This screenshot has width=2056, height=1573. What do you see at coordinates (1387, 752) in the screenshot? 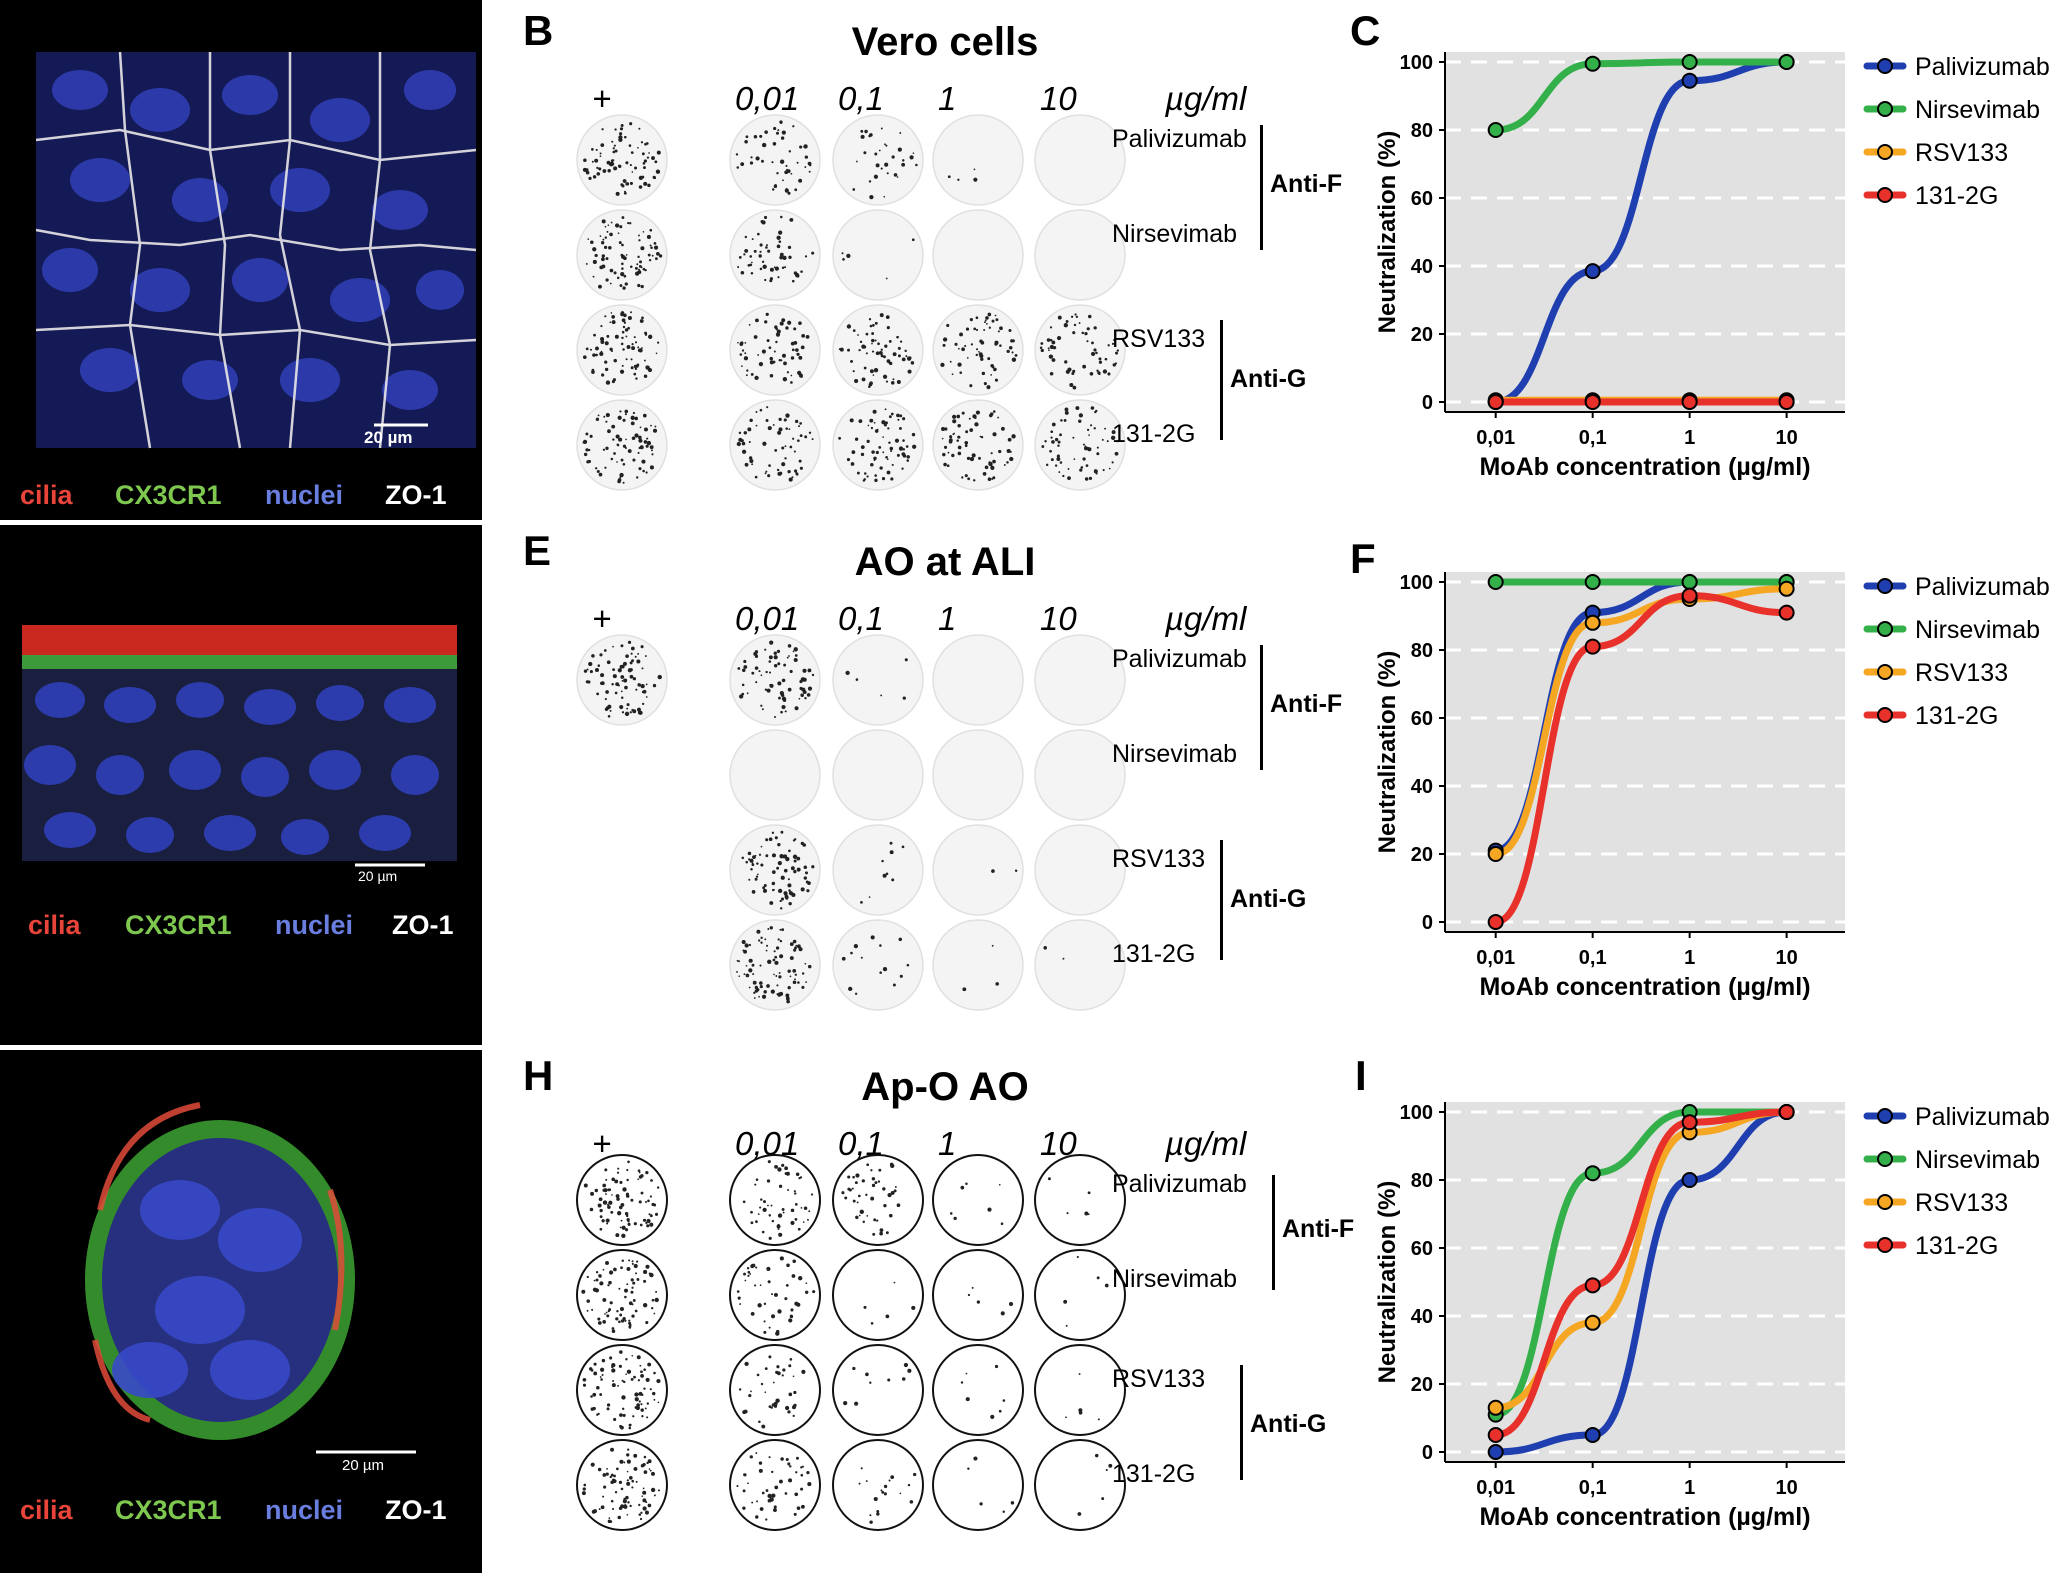
I see `y-axis-title: Neutralization (%)` at bounding box center [1387, 752].